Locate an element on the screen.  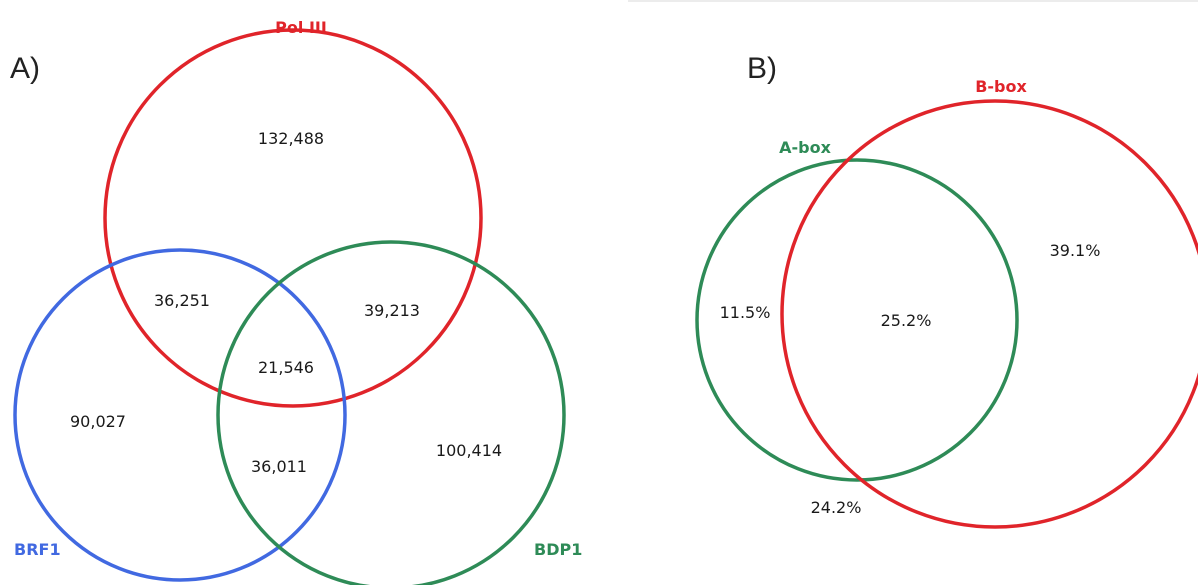
panel-b-label: B) is located at coordinates (762, 68).